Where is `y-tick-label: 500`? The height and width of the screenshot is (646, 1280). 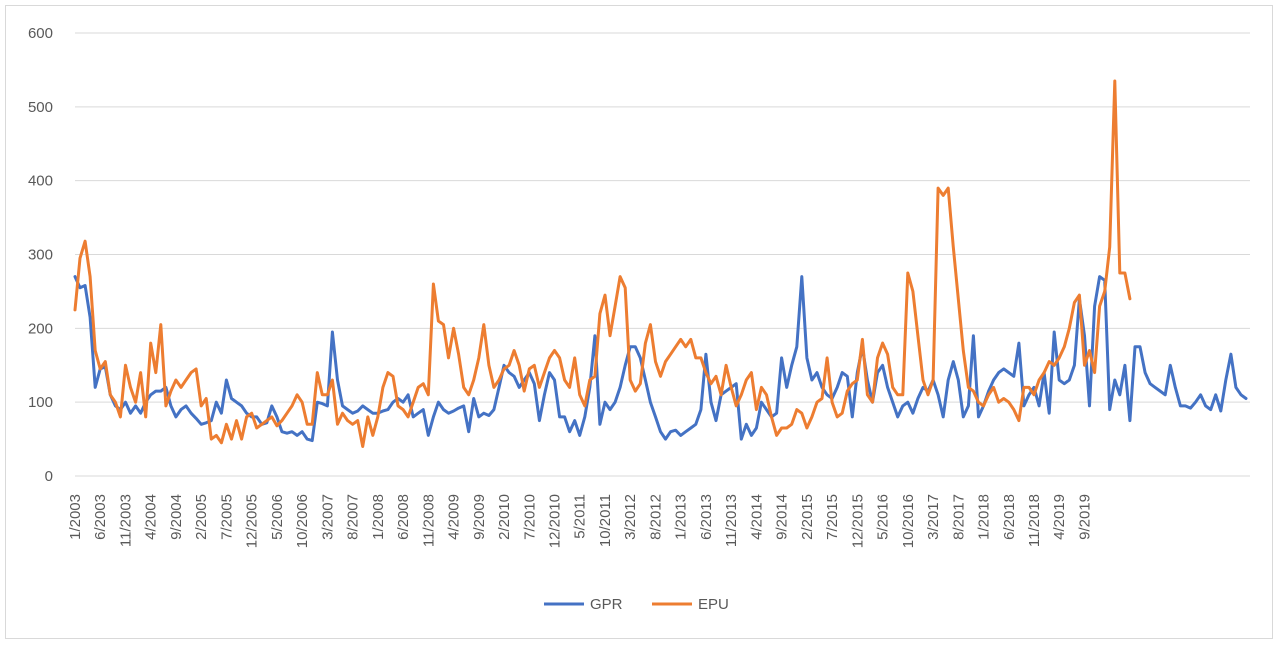
y-tick-label: 500 is located at coordinates (40, 107).